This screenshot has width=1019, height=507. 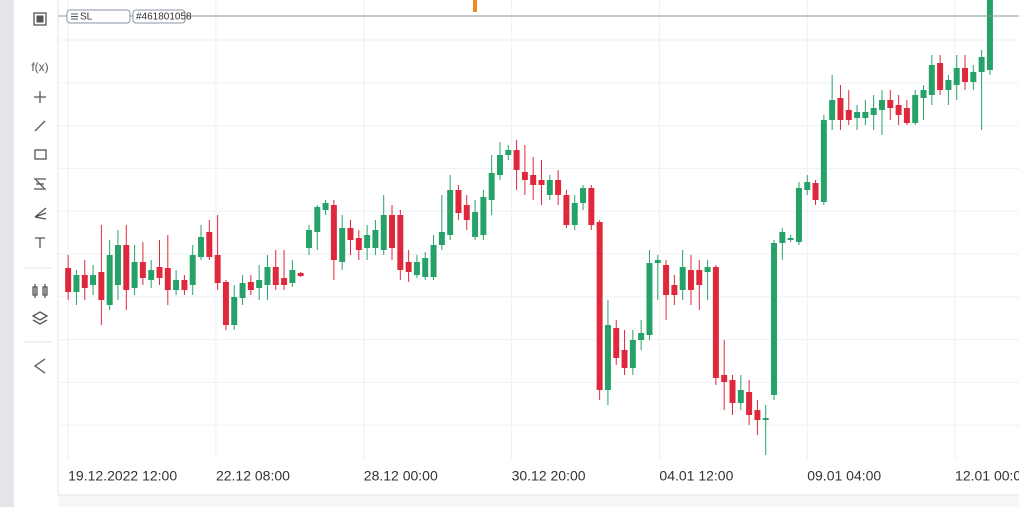 I want to click on layers-icon, so click(x=40, y=318).